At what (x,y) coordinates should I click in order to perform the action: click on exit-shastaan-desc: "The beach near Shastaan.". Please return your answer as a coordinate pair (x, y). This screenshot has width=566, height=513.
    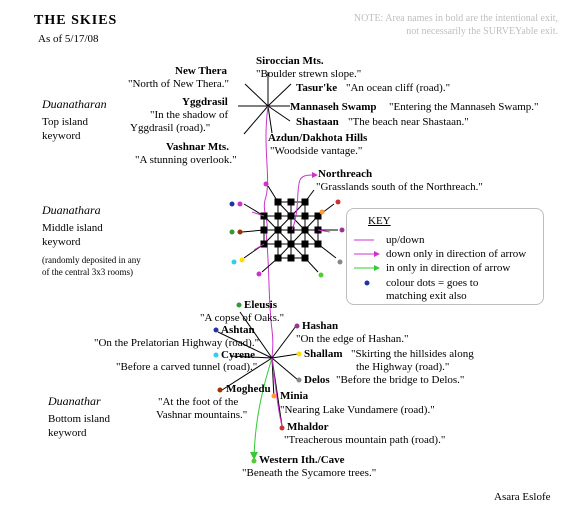
    Looking at the image, I should click on (408, 122).